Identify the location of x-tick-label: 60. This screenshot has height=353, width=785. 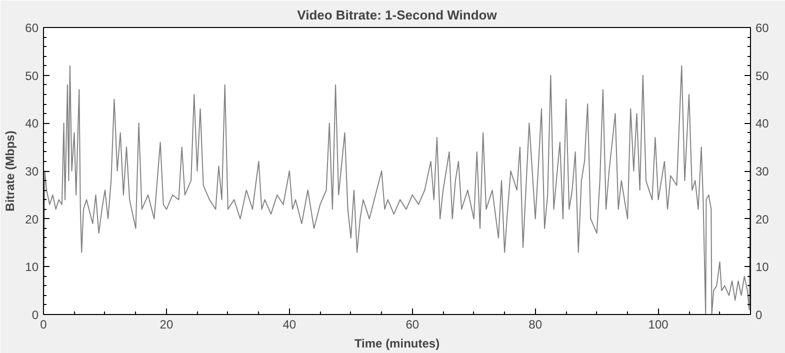
(413, 325).